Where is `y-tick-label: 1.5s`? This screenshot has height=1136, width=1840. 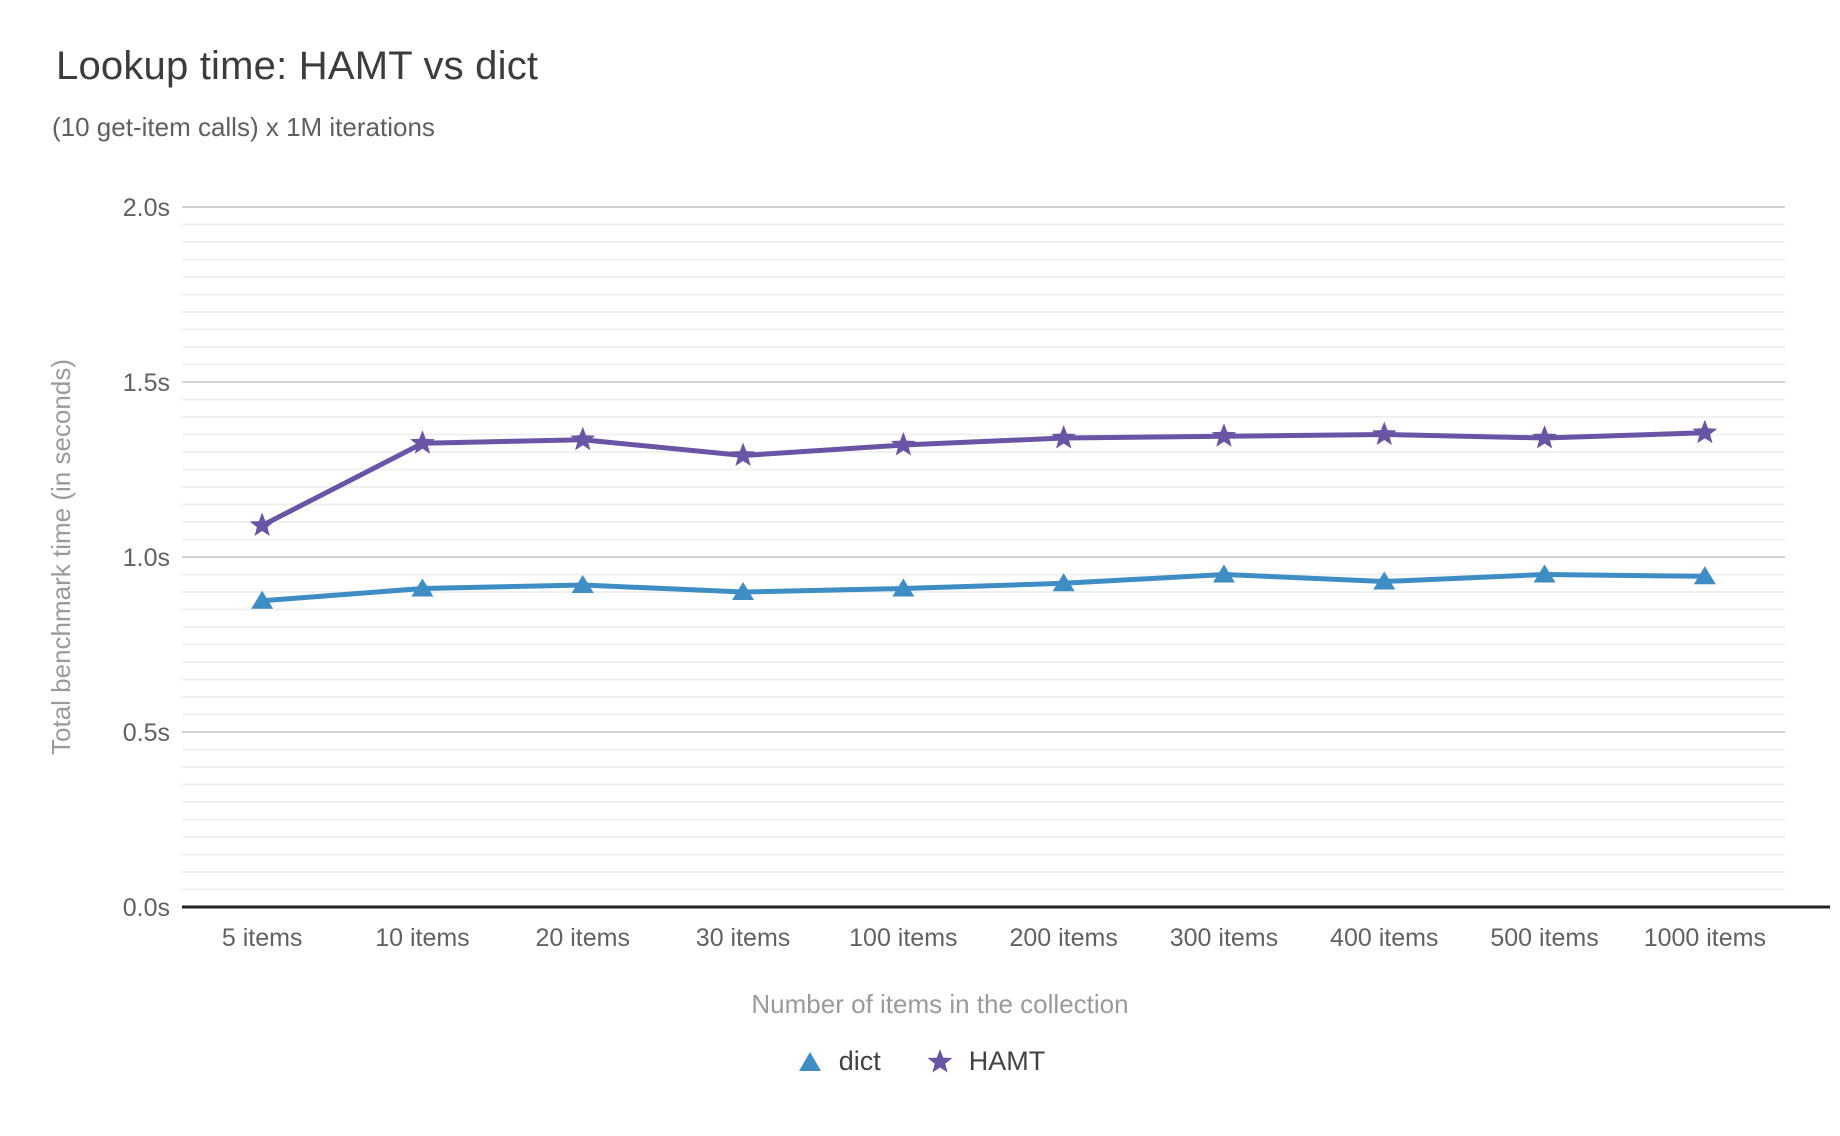
y-tick-label: 1.5s is located at coordinates (146, 383).